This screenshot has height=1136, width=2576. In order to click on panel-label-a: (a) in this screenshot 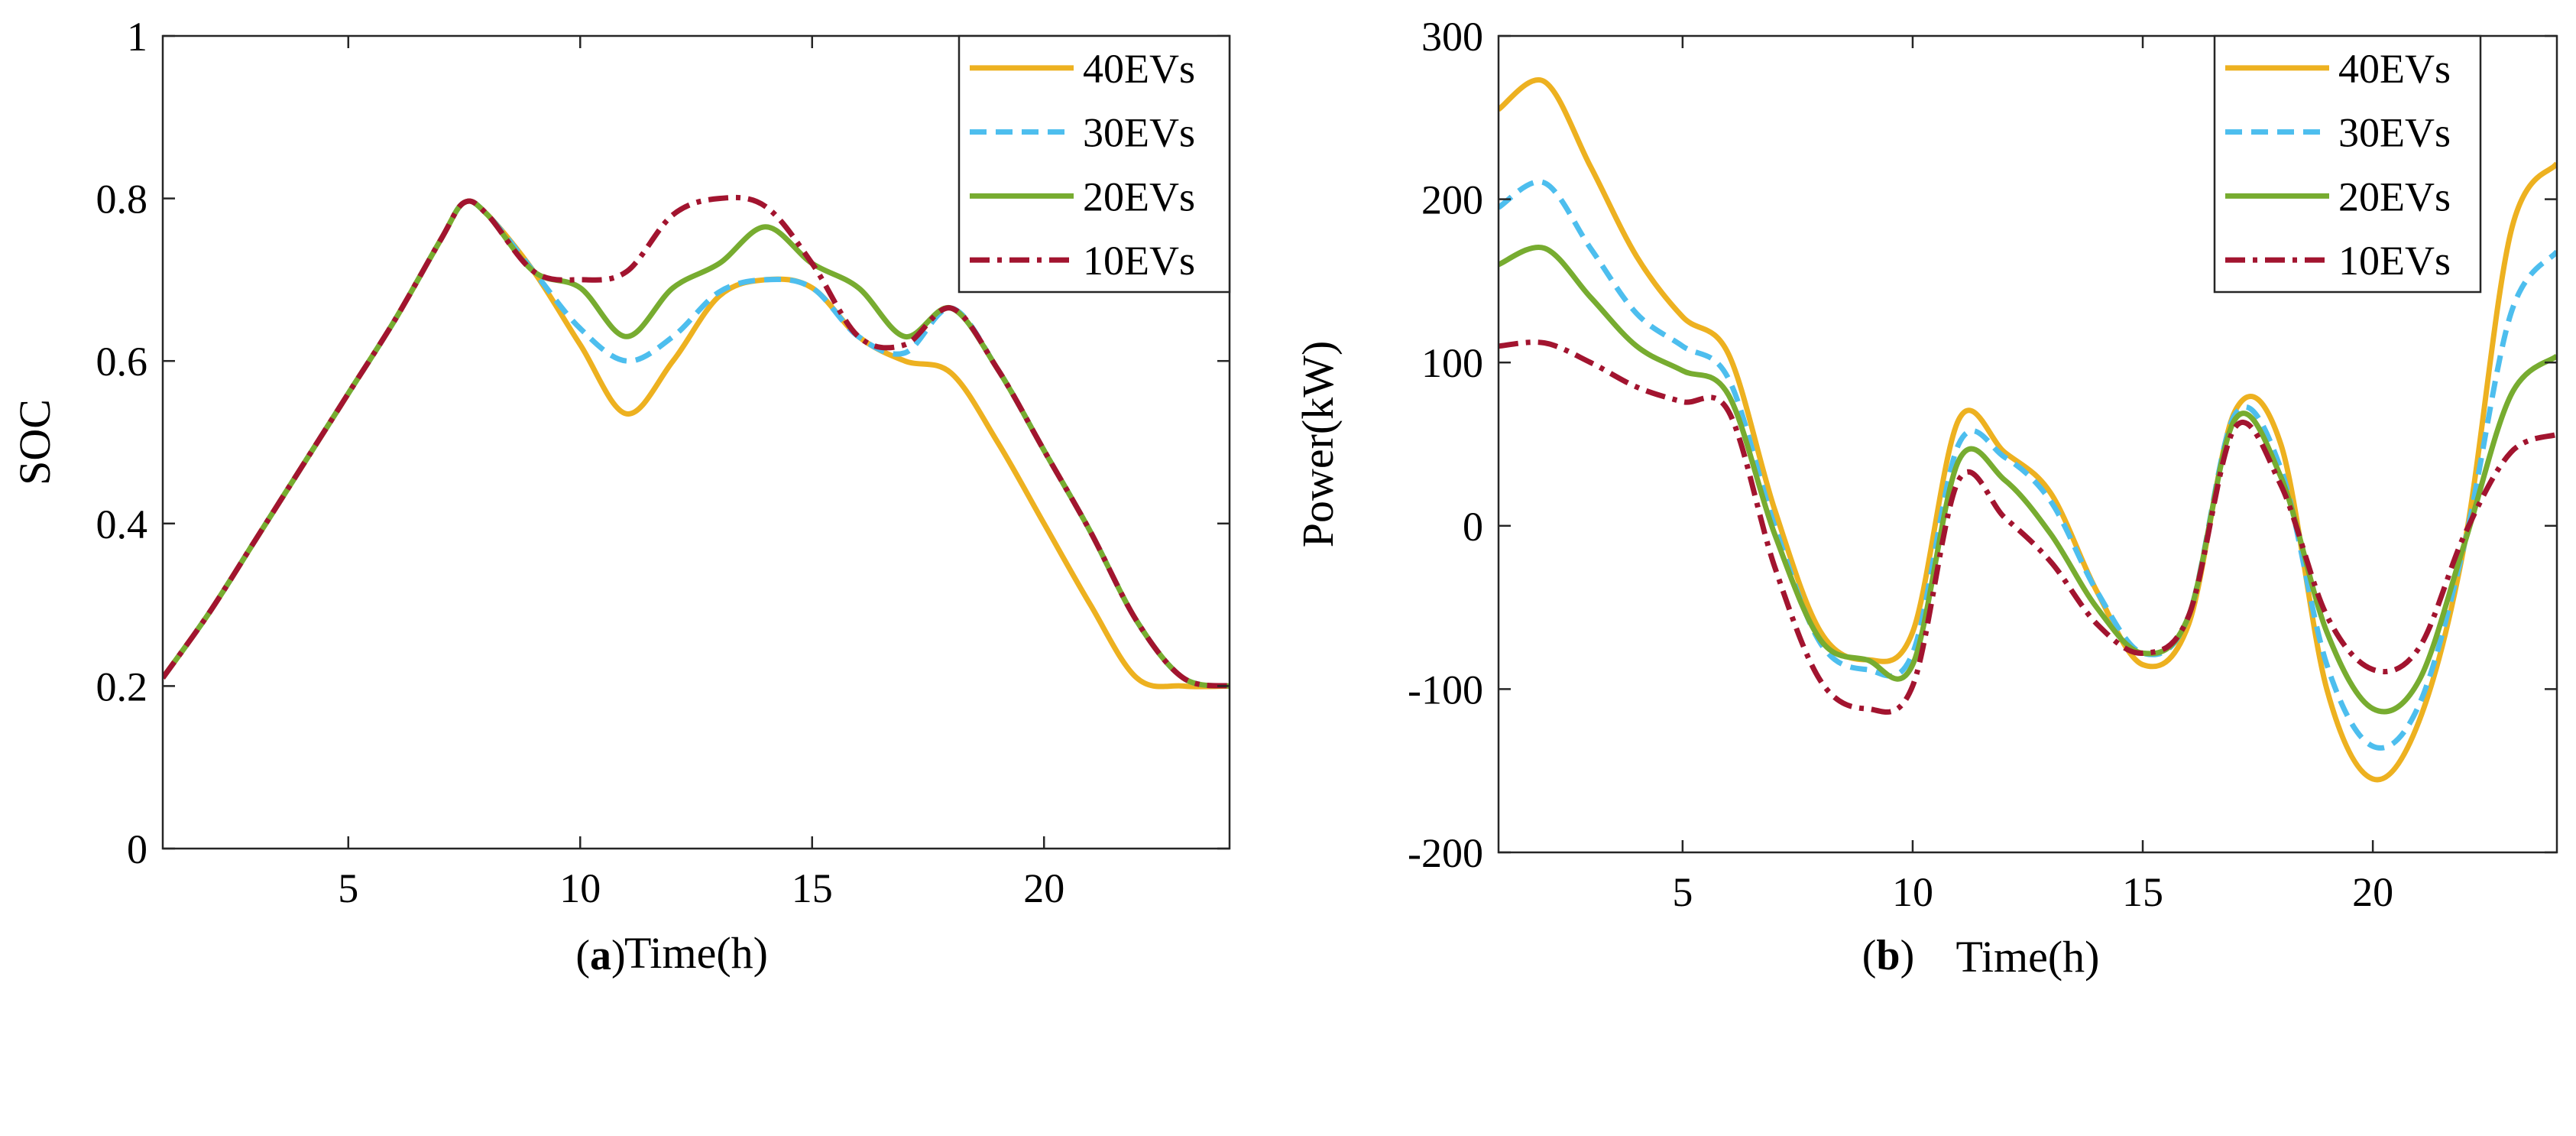, I will do `click(600, 956)`.